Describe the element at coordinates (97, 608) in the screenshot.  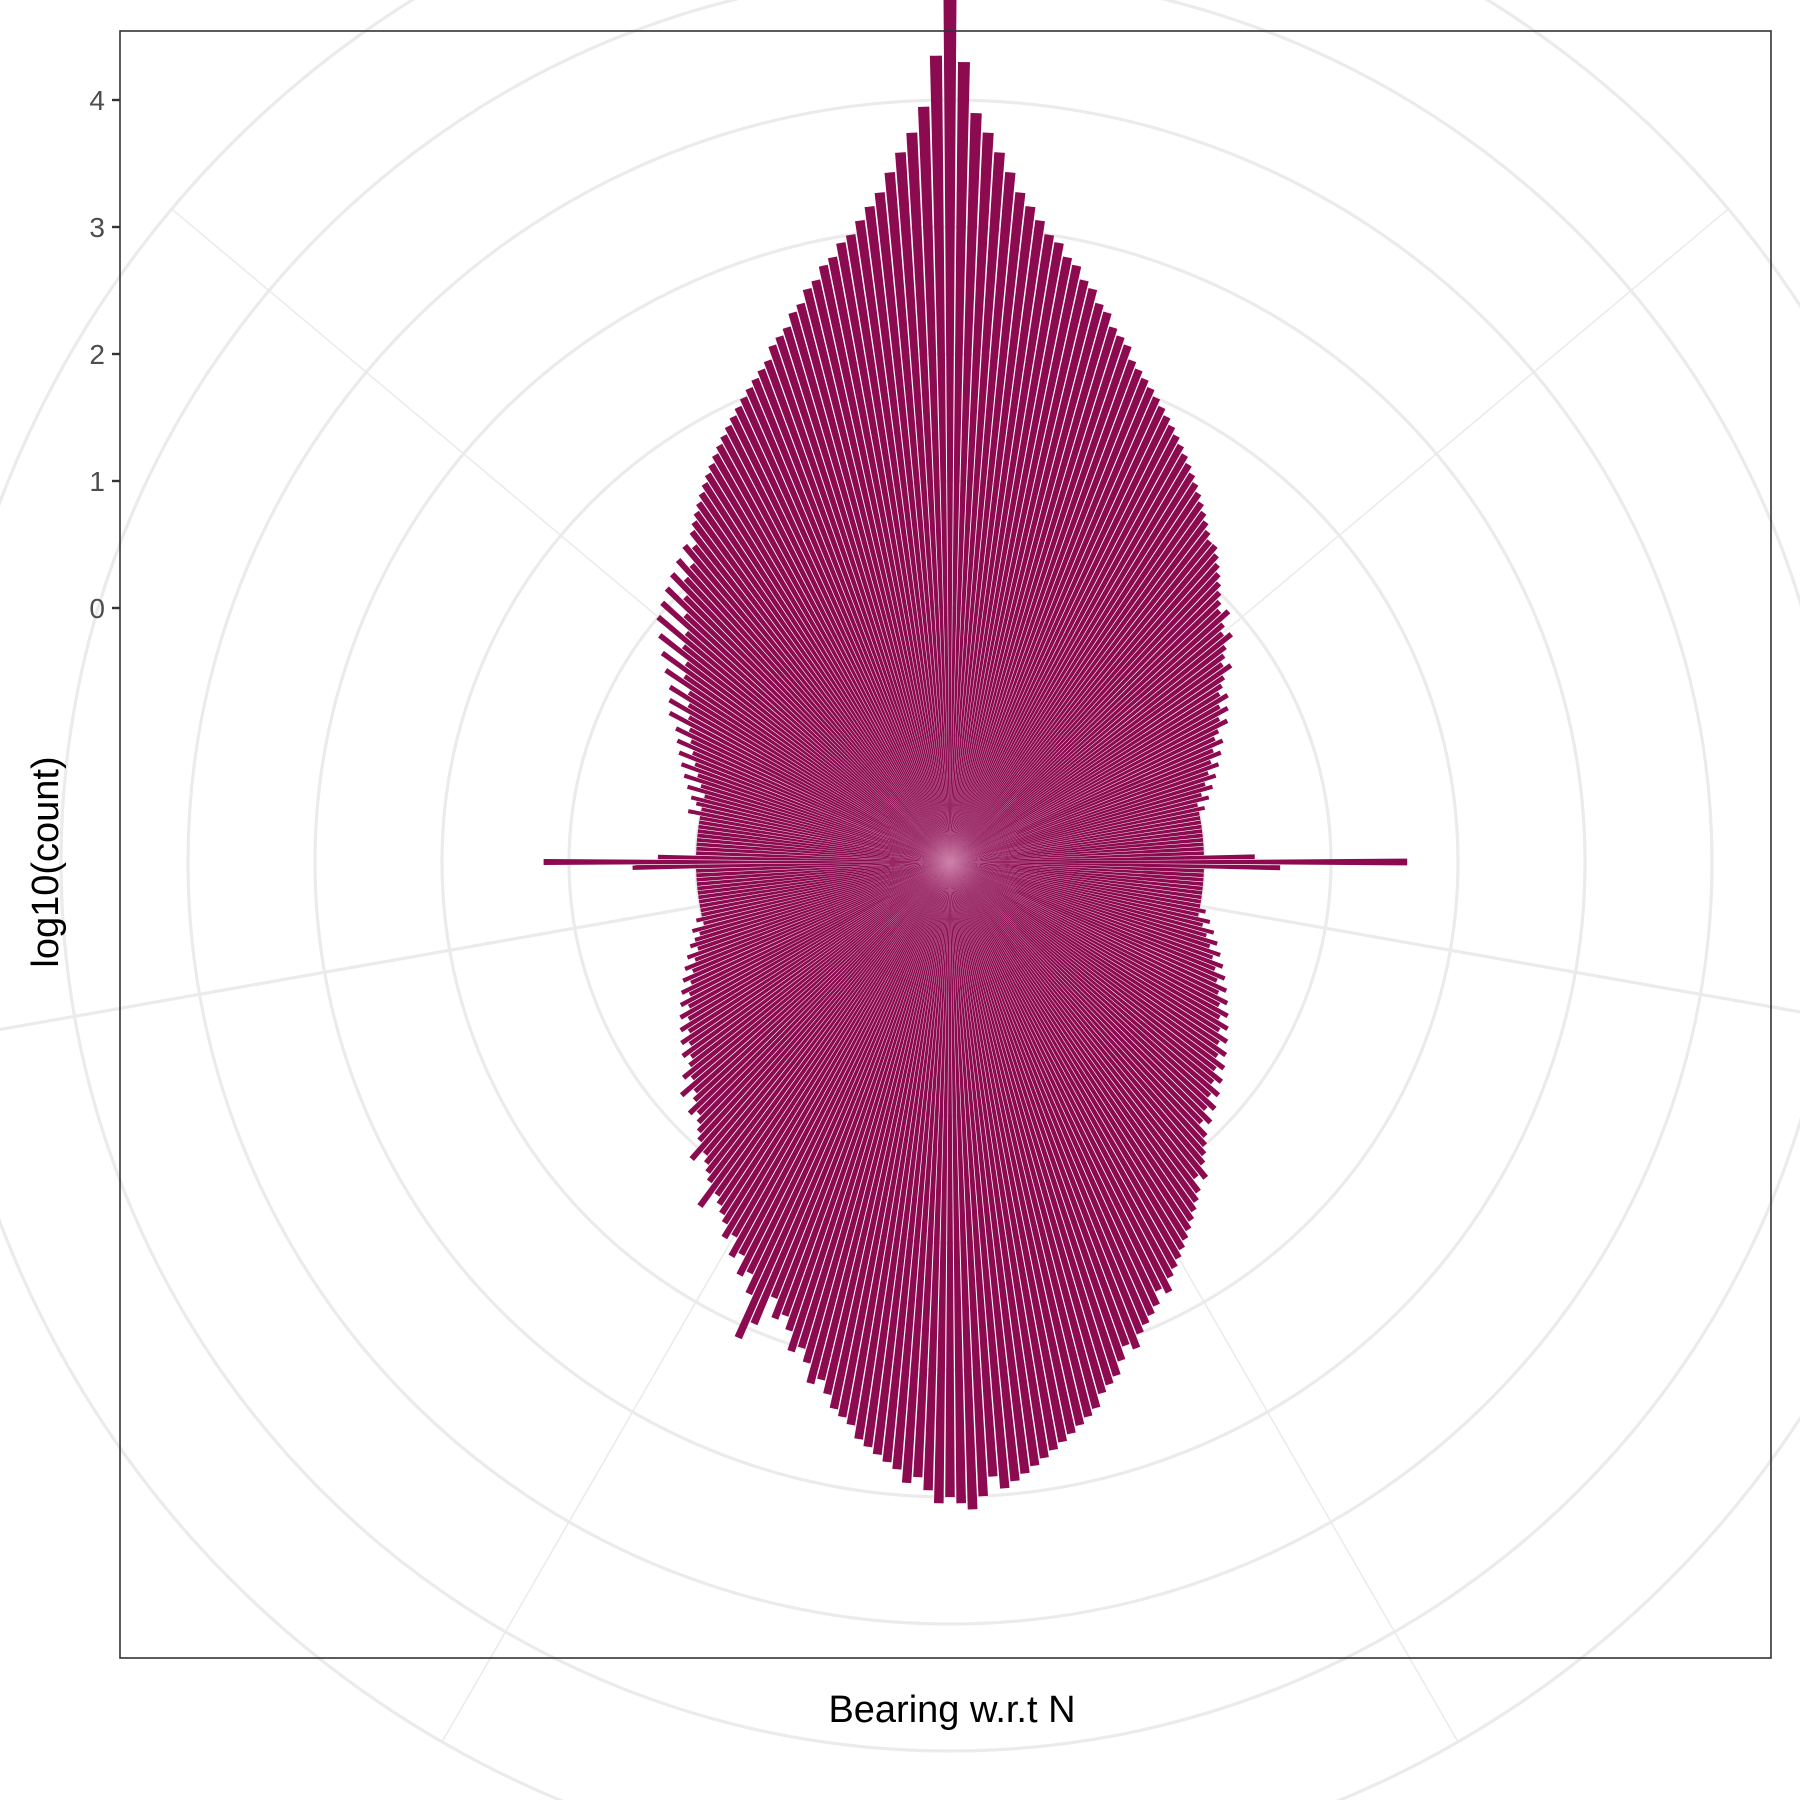
I see `y-tick-label: 0` at that location.